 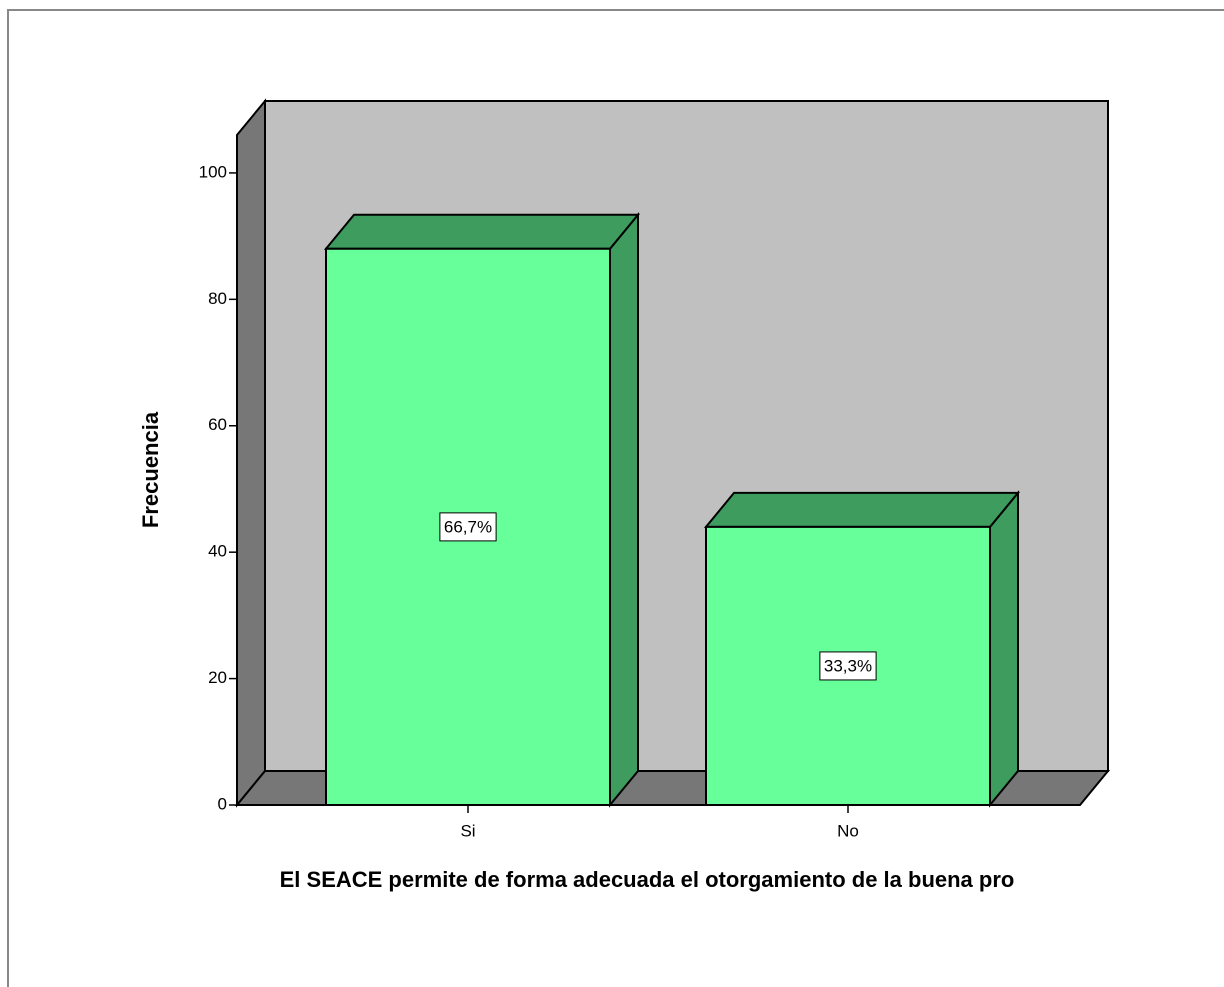 I want to click on y-tick-label: 100, so click(x=213, y=171).